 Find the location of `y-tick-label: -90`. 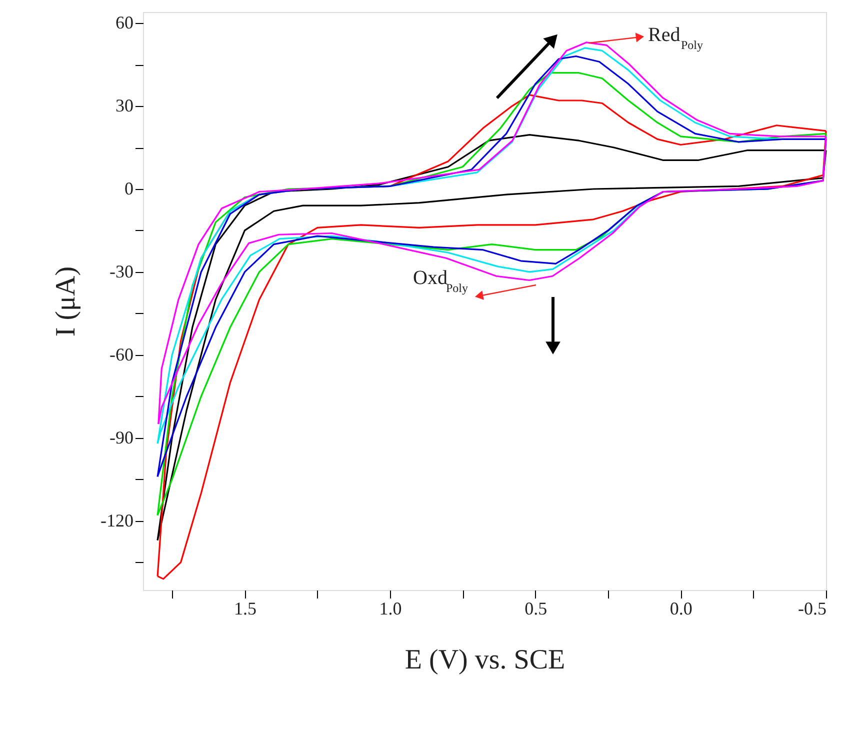

y-tick-label: -90 is located at coordinates (122, 437).